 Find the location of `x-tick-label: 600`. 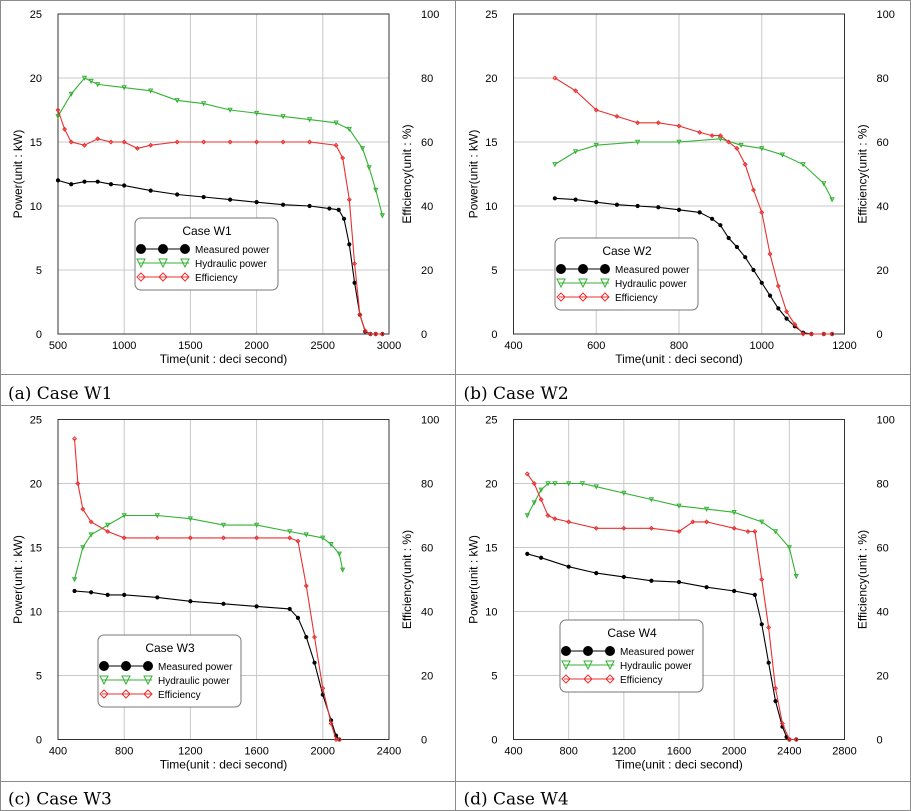

x-tick-label: 600 is located at coordinates (596, 346).